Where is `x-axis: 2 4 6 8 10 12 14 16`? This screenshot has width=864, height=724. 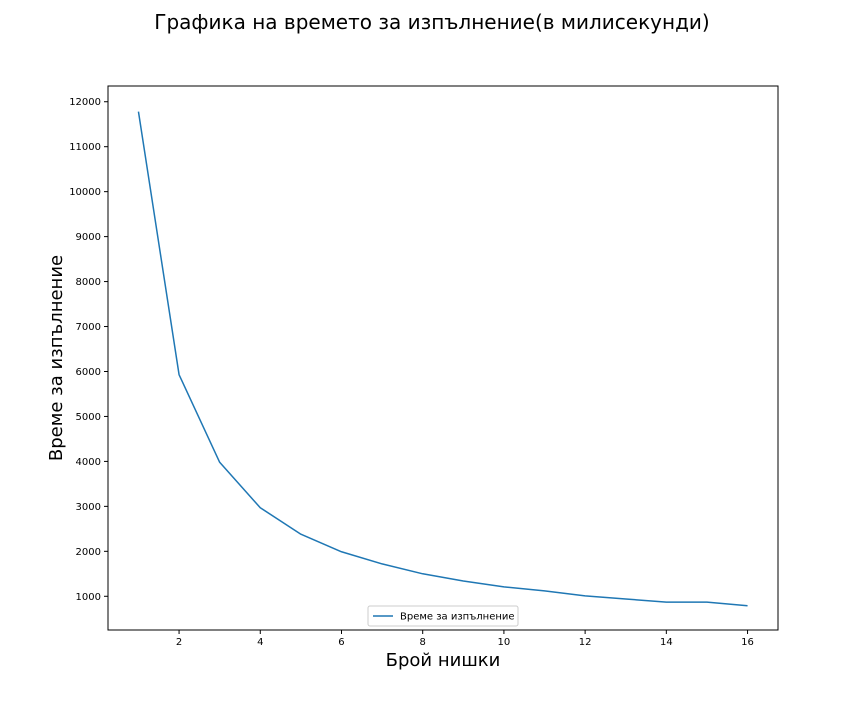 x-axis: 2 4 6 8 10 12 14 16 is located at coordinates (465, 639).